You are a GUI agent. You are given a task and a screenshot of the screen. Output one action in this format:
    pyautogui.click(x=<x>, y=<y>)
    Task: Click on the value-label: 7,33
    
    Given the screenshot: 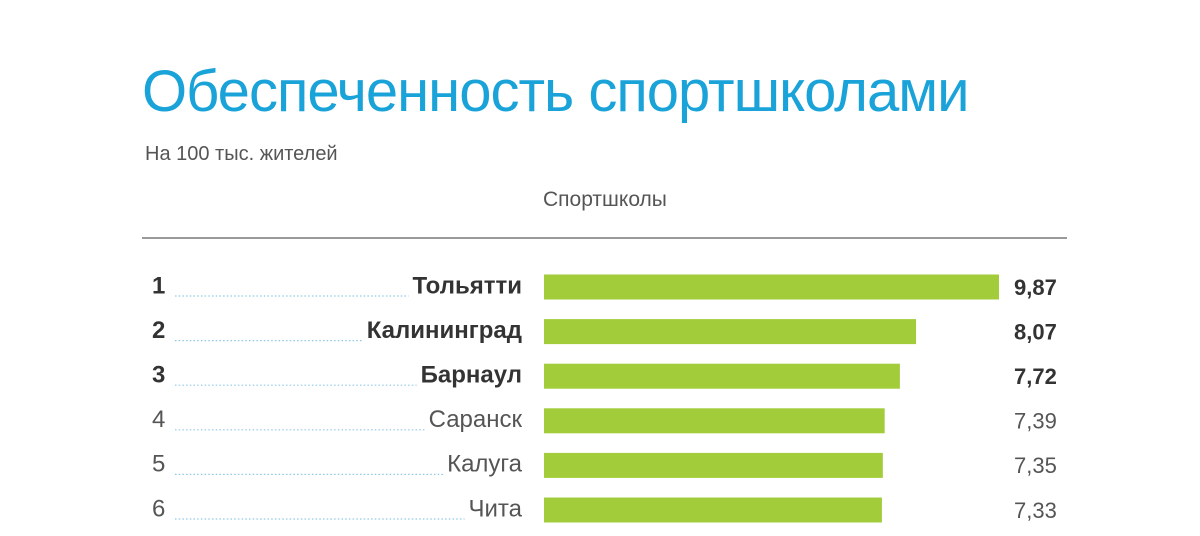 What is the action you would take?
    pyautogui.click(x=1035, y=510)
    